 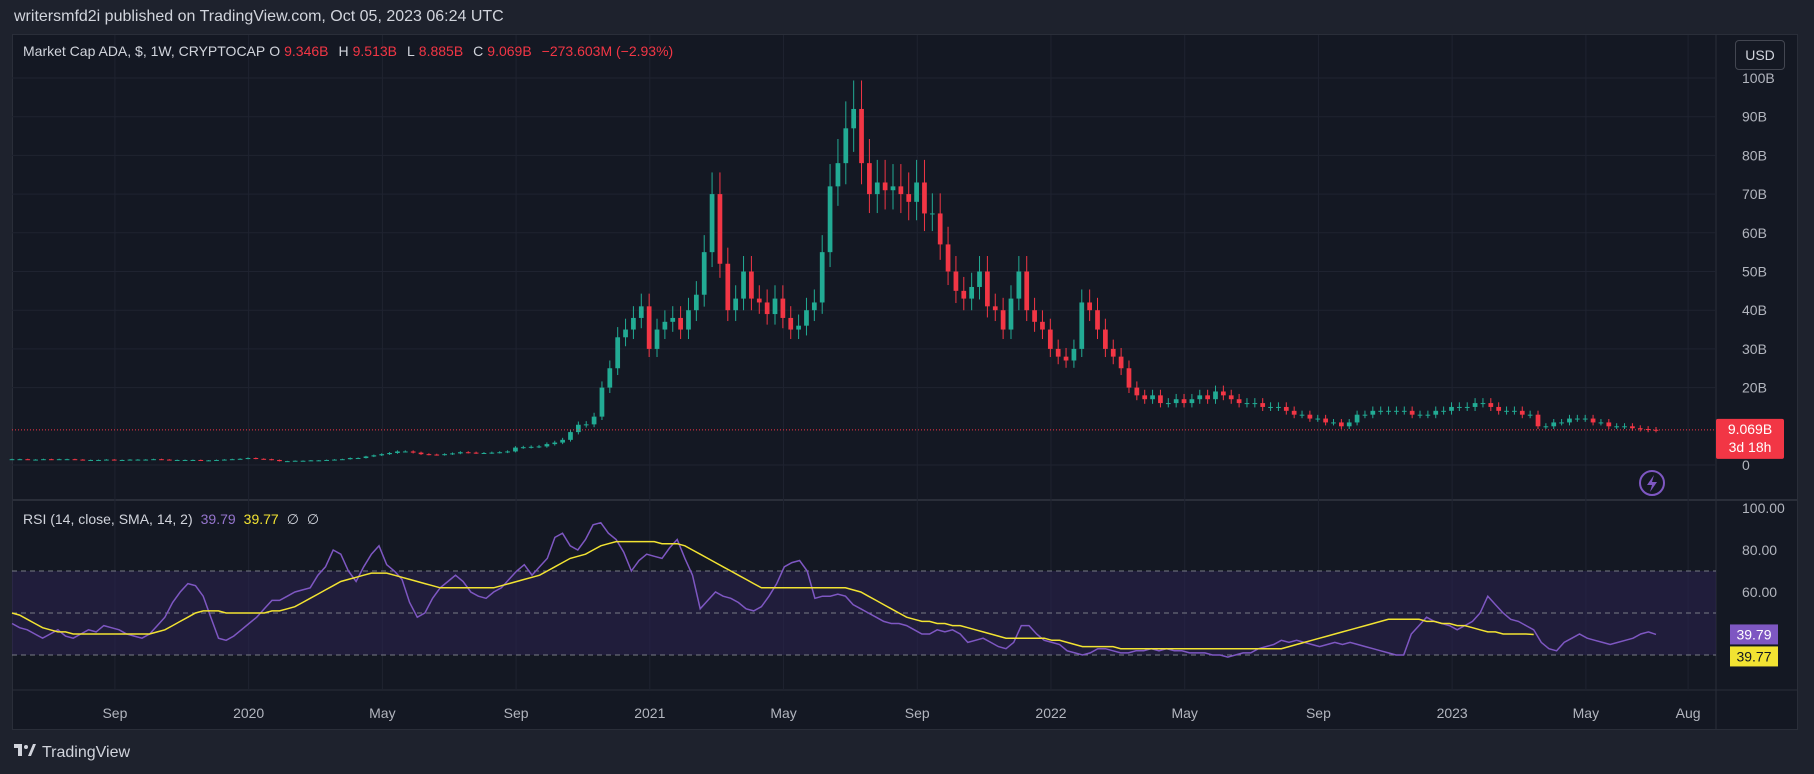 I want to click on rsi-tag-bg, so click(x=1754, y=634).